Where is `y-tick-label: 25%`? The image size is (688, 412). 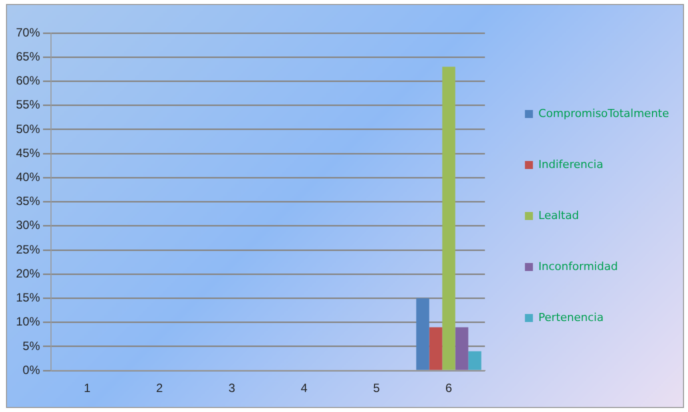
y-tick-label: 25% is located at coordinates (28, 249).